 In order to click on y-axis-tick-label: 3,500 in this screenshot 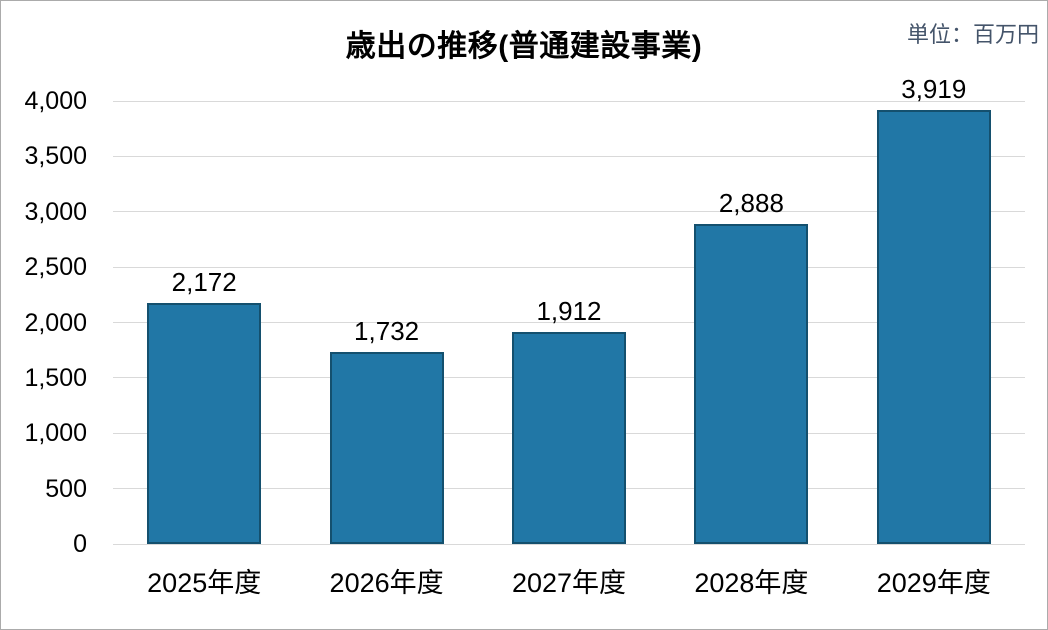, I will do `click(55, 156)`.